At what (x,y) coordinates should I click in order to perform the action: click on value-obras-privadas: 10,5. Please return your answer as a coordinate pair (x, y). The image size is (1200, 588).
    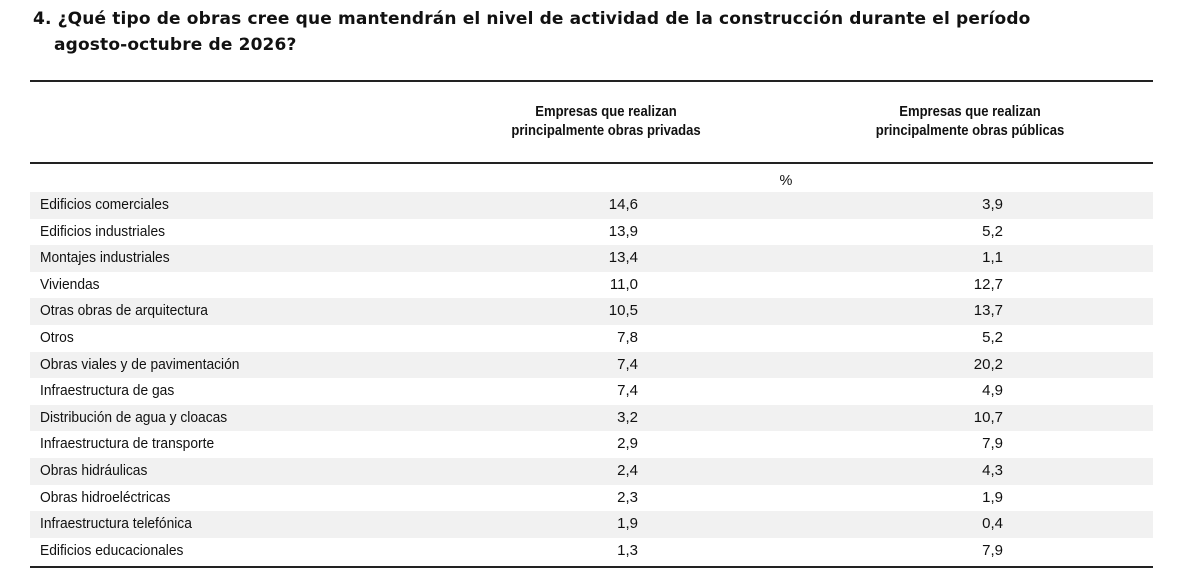
    Looking at the image, I should click on (623, 311).